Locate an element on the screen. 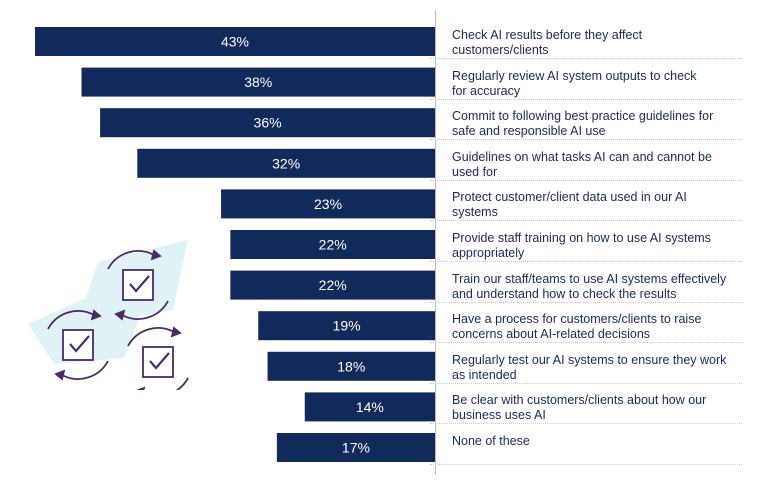 This screenshot has width=780, height=487. bar-value-label: 36% is located at coordinates (268, 123).